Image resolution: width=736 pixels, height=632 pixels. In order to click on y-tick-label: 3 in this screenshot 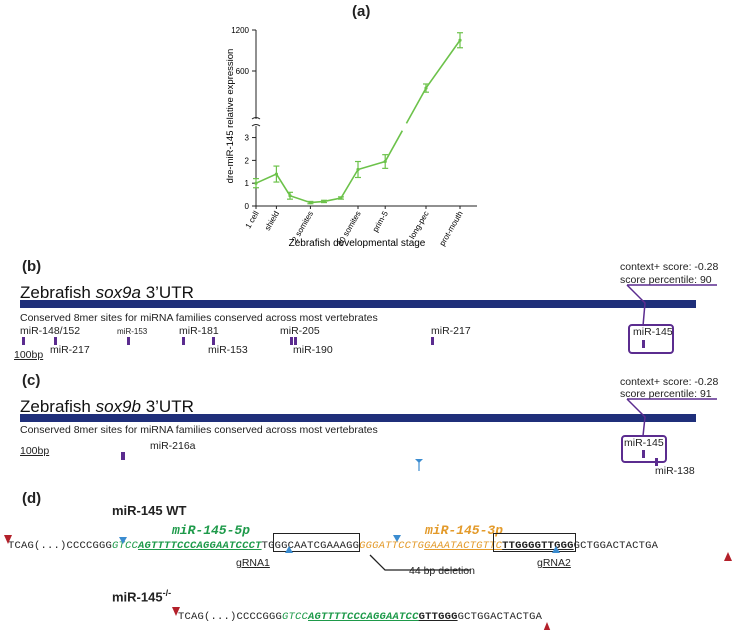, I will do `click(247, 138)`.